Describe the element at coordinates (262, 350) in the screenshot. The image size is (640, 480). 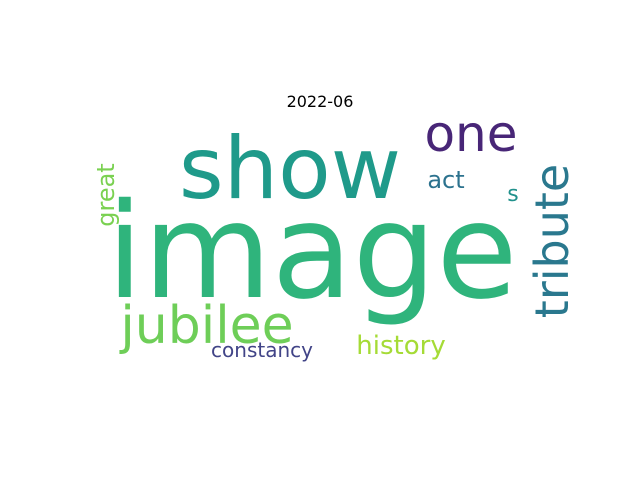
I see `word-constancy: constancy` at that location.